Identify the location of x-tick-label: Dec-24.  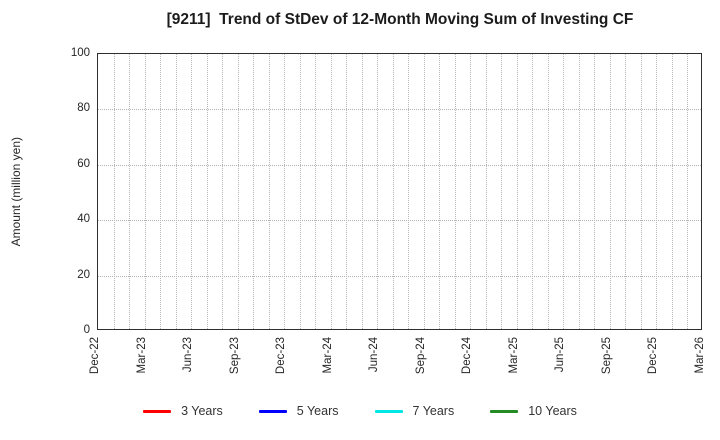
(467, 356).